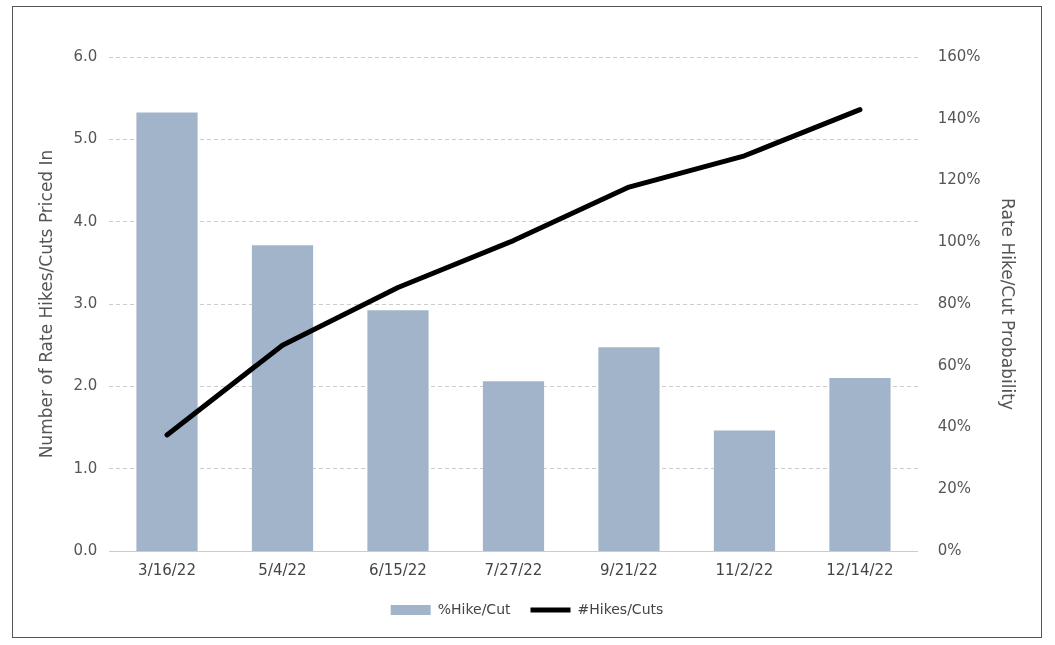 This screenshot has height=645, width=1055. Describe the element at coordinates (513, 569) in the screenshot. I see `x-tick-label: 7/27/22` at that location.